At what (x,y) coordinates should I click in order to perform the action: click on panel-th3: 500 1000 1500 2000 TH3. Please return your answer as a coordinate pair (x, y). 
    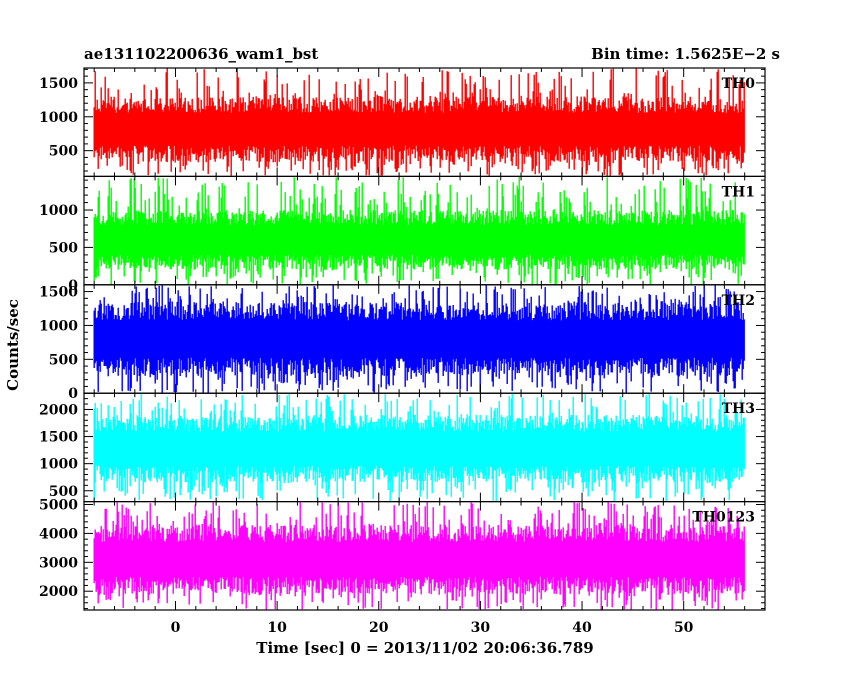
    Looking at the image, I should click on (402, 447).